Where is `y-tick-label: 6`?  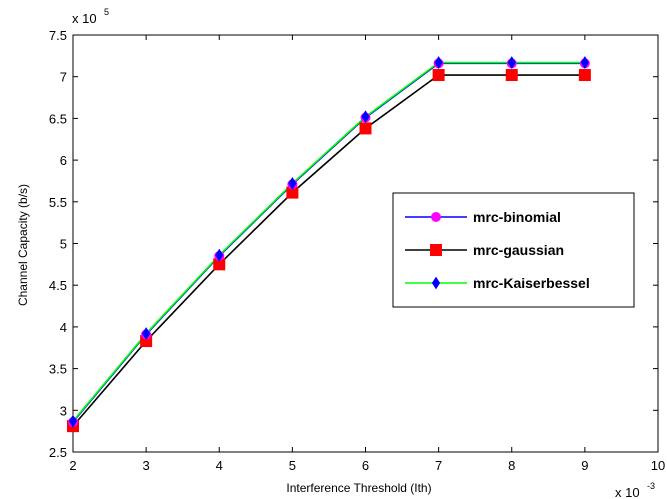 y-tick-label: 6 is located at coordinates (63, 160).